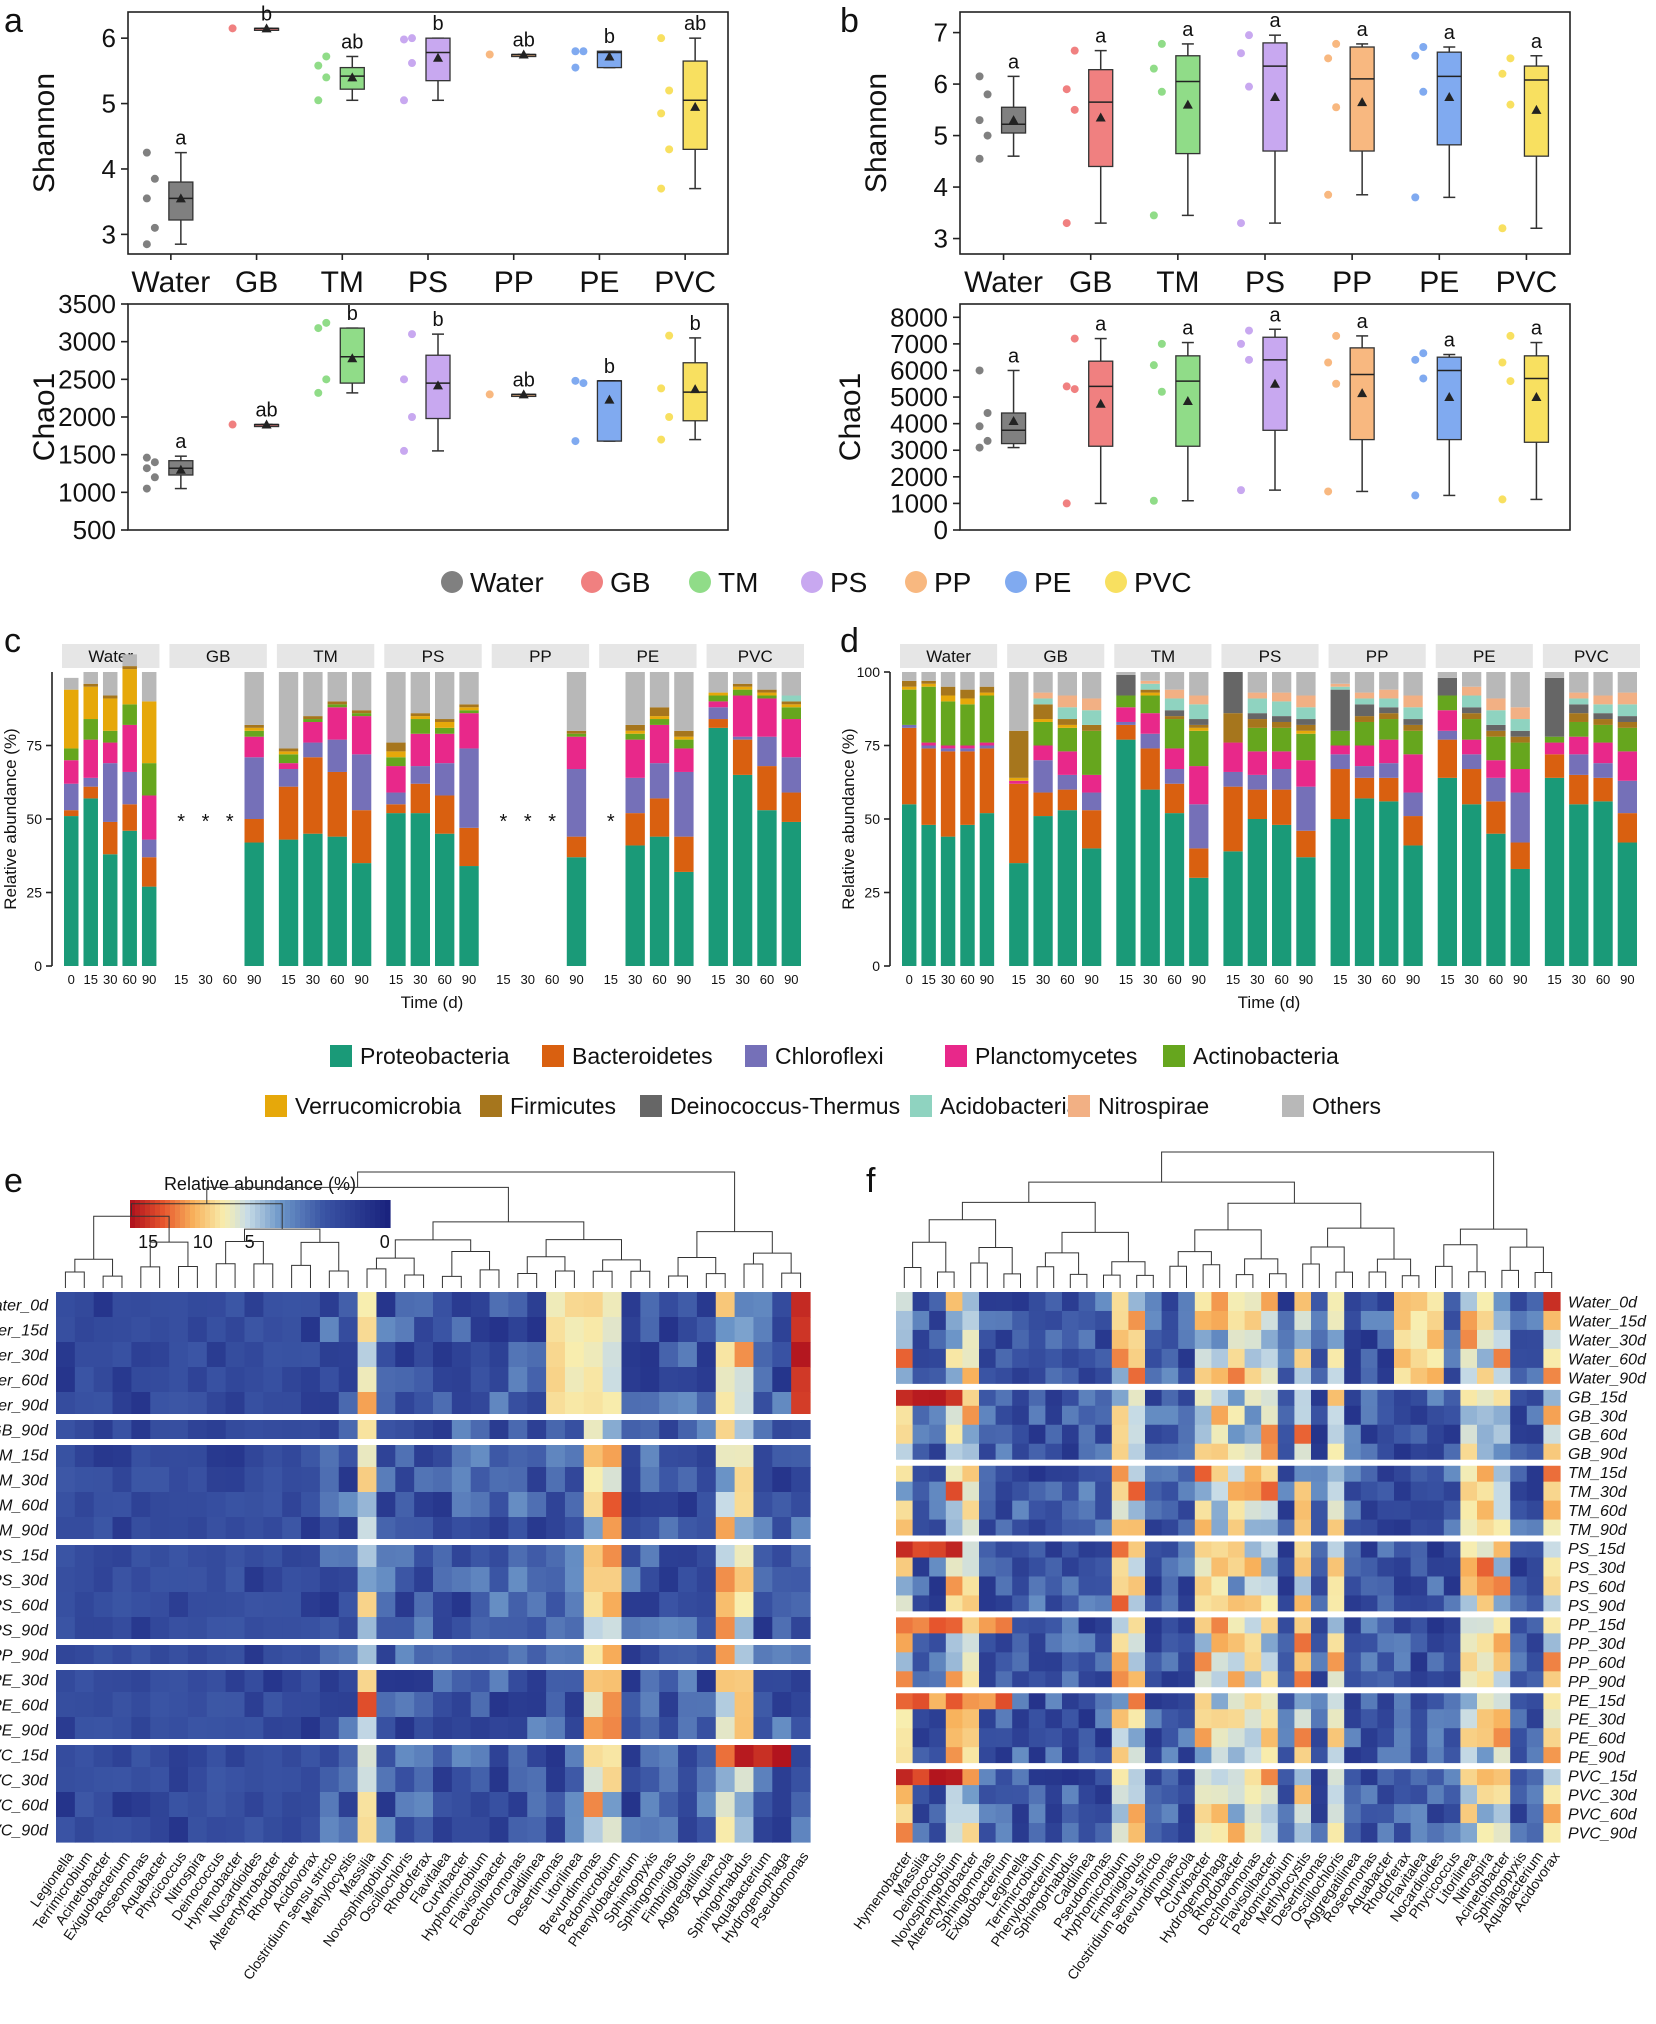 This screenshot has height=2024, width=1656. Describe the element at coordinates (420, 715) in the screenshot. I see `bar-segment-firmicutes` at that location.